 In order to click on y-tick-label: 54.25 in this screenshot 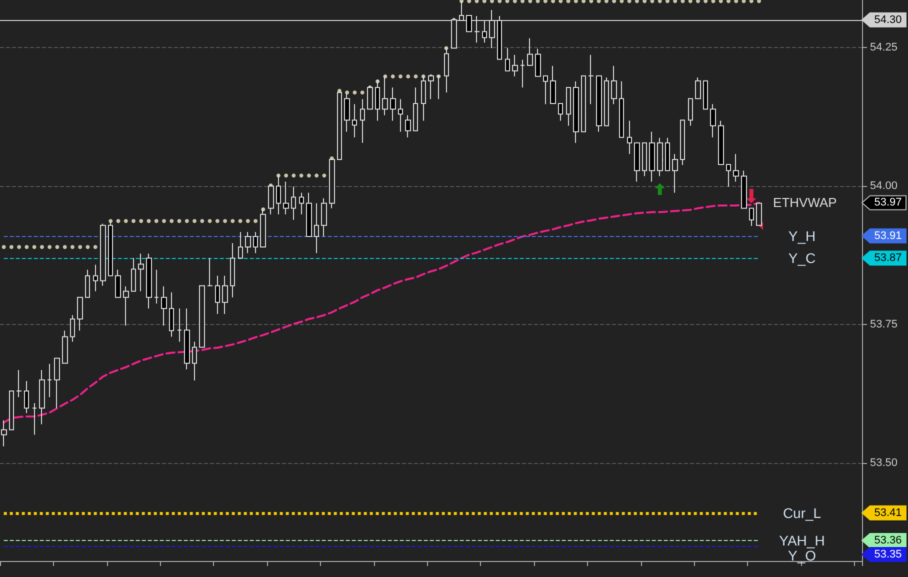, I will do `click(884, 48)`.